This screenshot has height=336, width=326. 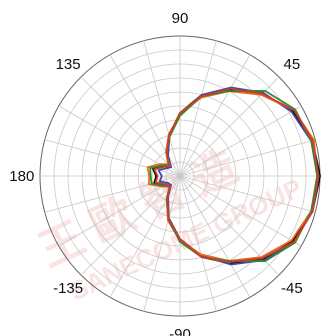 What do you see at coordinates (21, 176) in the screenshot?
I see `angle-tick-label: 180` at bounding box center [21, 176].